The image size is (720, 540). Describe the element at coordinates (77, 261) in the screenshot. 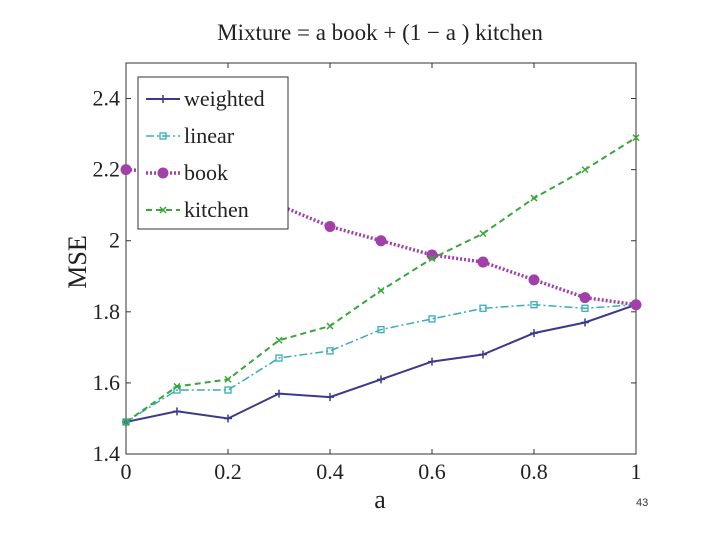

I see `y-axis-label: MSE` at that location.